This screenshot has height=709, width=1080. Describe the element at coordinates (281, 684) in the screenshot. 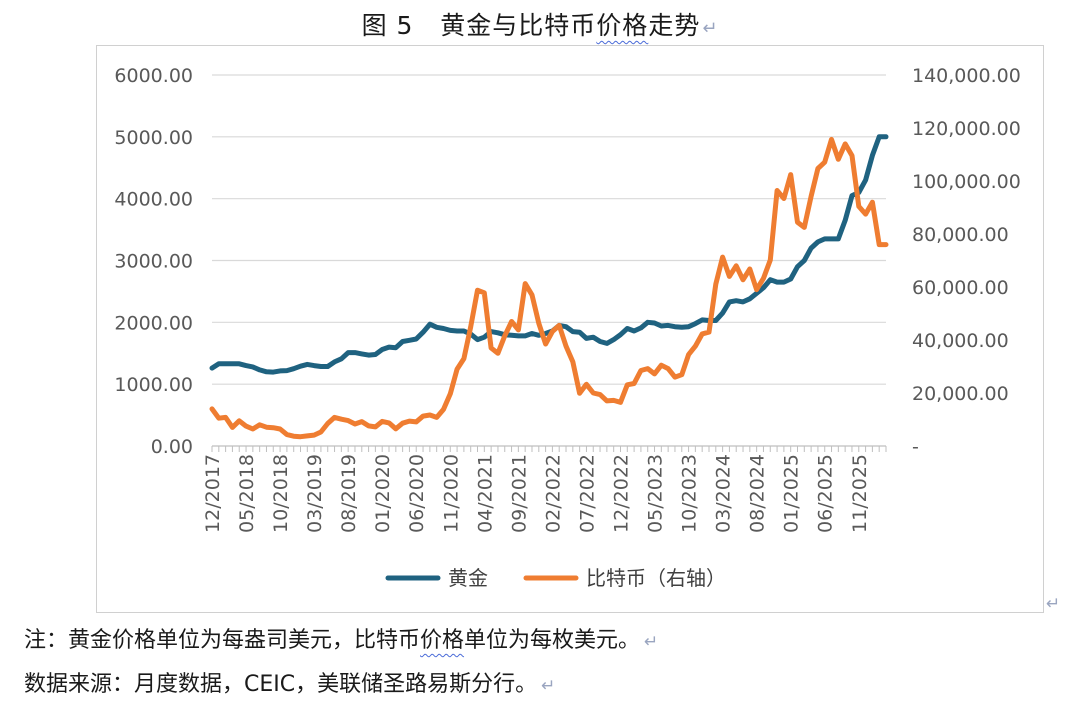

I see `source-text: 数据来源：月度数据，CEIC，美联储圣路易斯分行。` at that location.